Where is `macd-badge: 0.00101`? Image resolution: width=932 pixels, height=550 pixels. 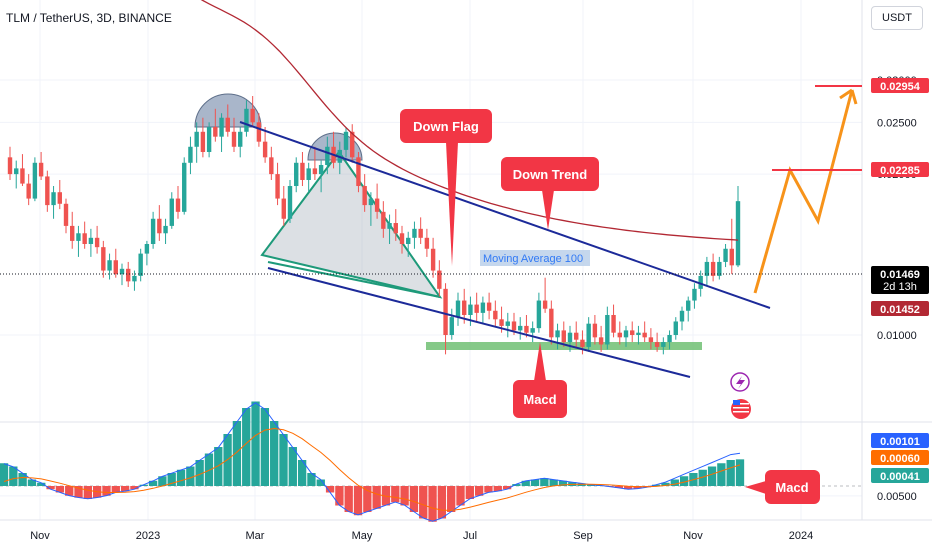 macd-badge: 0.00101 is located at coordinates (900, 440).